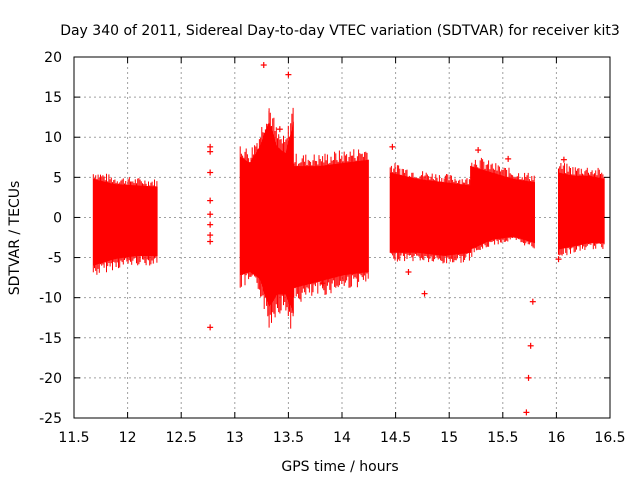  What do you see at coordinates (53, 58) in the screenshot?
I see `y-tick-label: 20` at bounding box center [53, 58].